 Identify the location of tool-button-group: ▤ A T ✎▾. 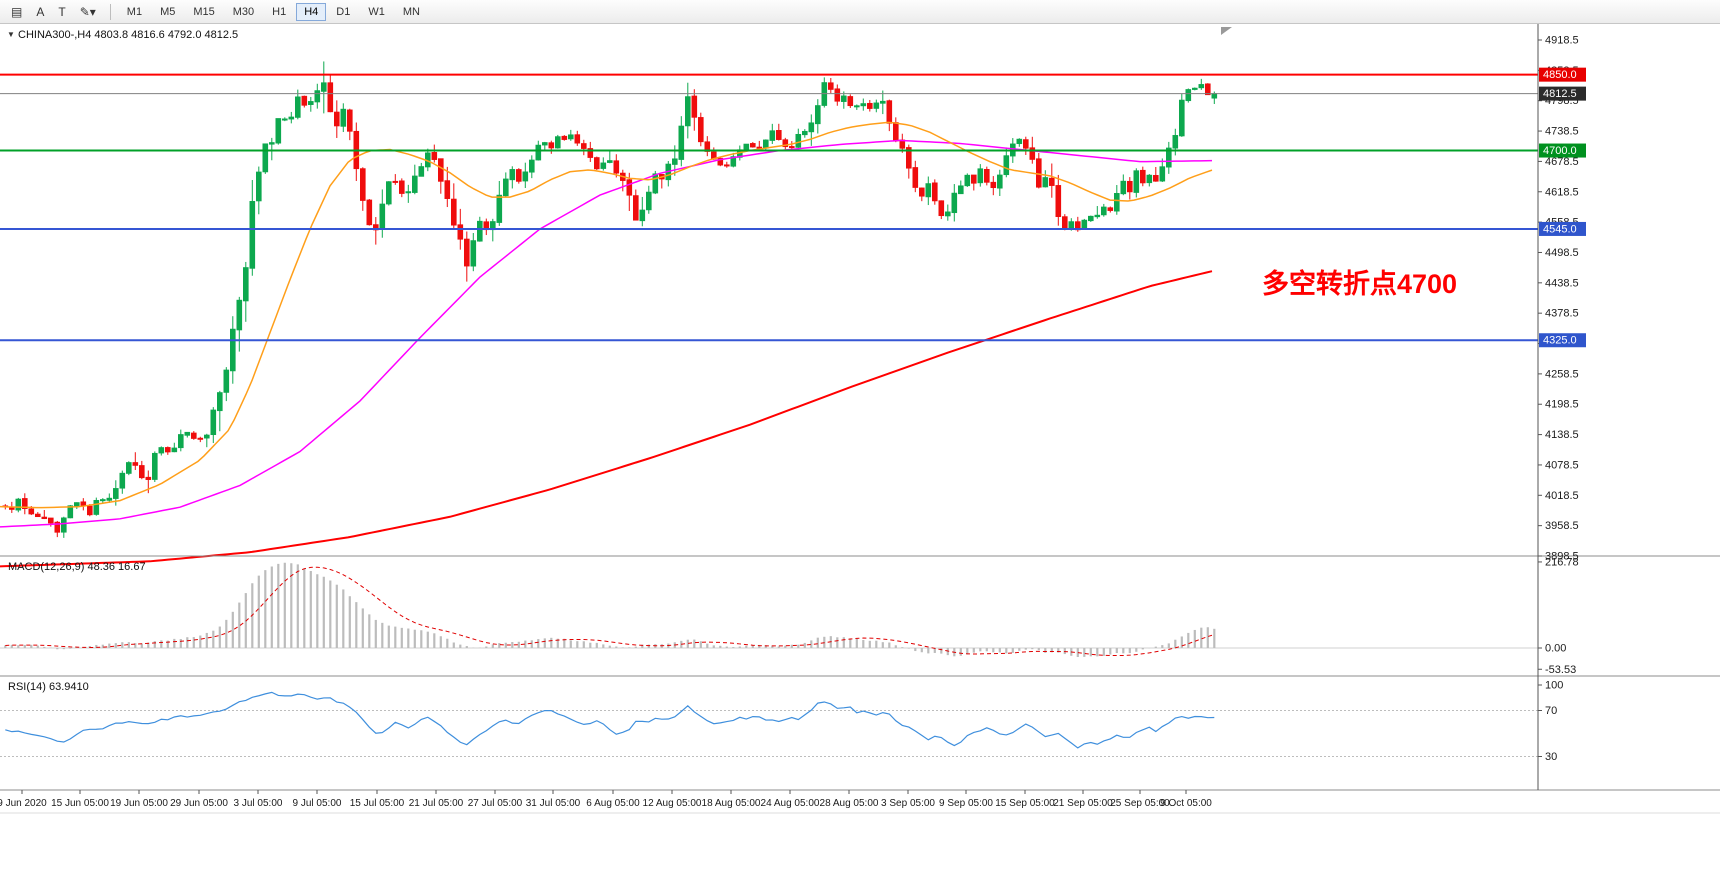
(53, 12).